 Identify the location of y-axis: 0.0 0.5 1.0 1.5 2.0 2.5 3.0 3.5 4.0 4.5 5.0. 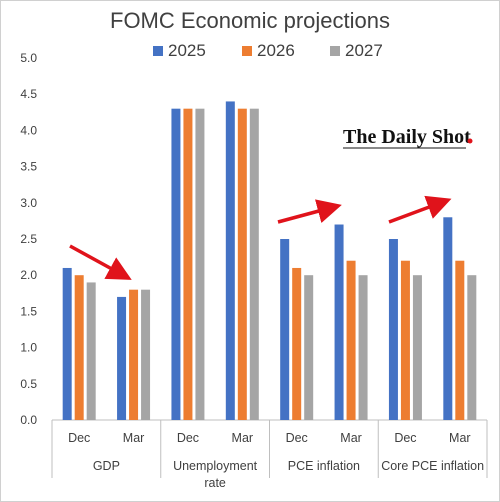
(28, 239).